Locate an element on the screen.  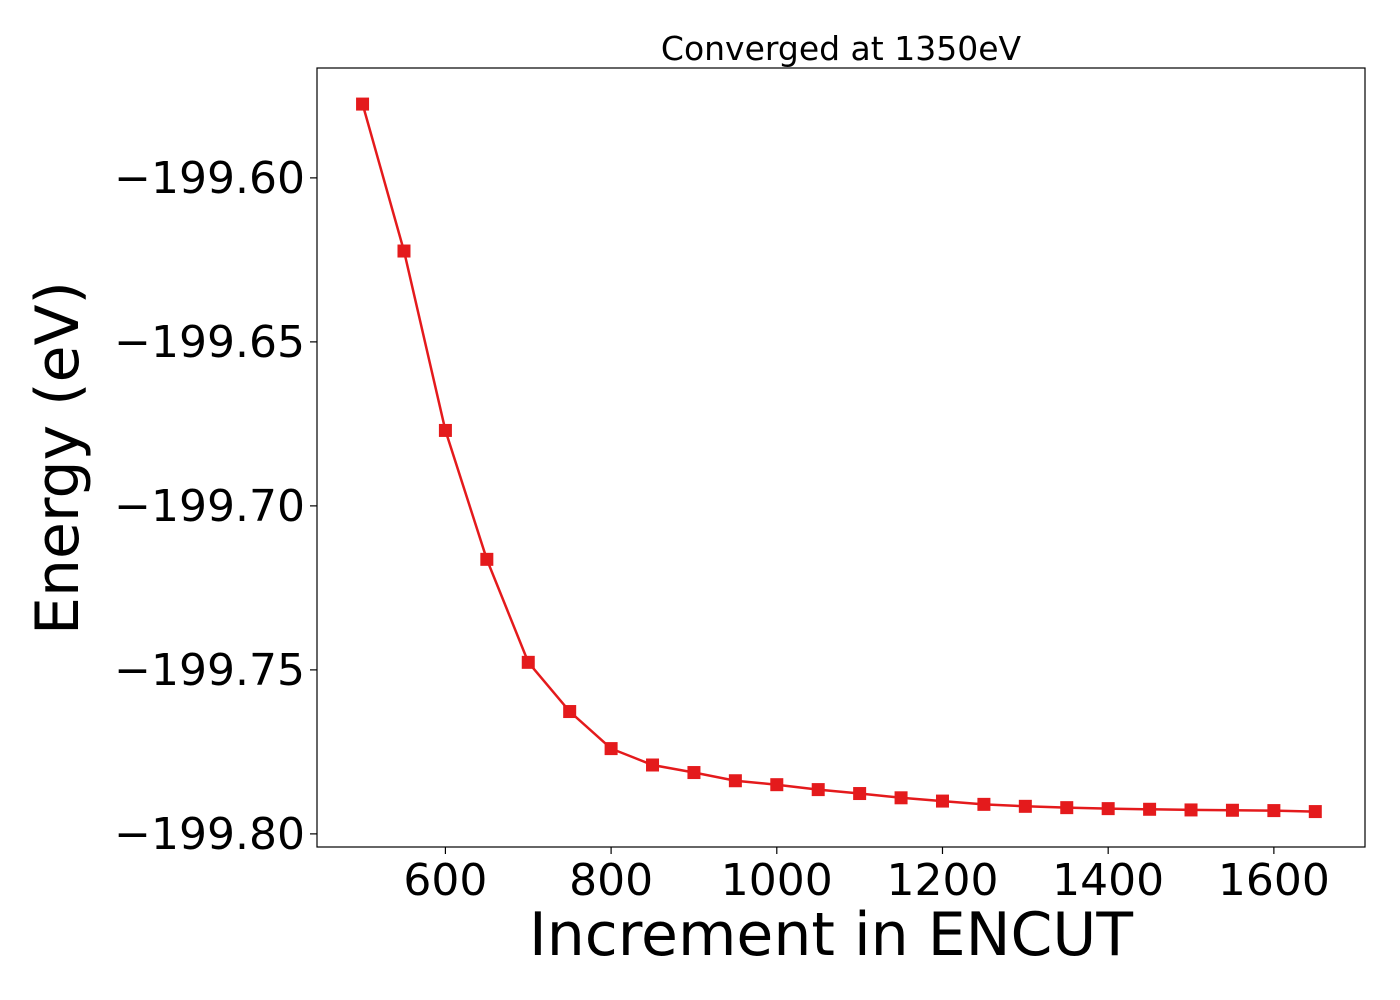
y-tick-label: −199.75 is located at coordinates (209, 670).